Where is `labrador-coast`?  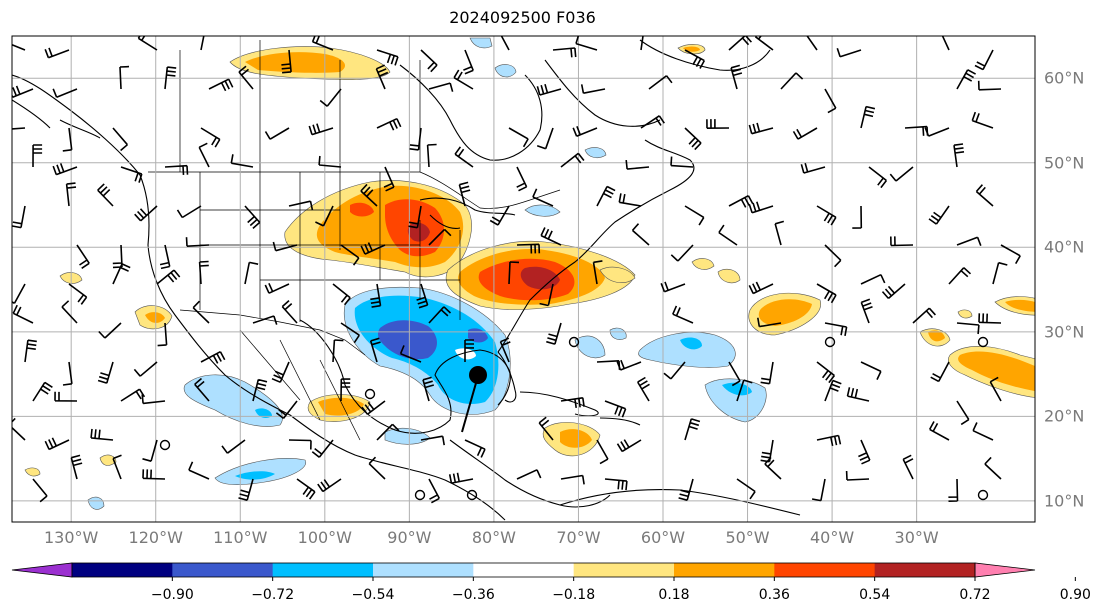
labrador-coast is located at coordinates (602, 93).